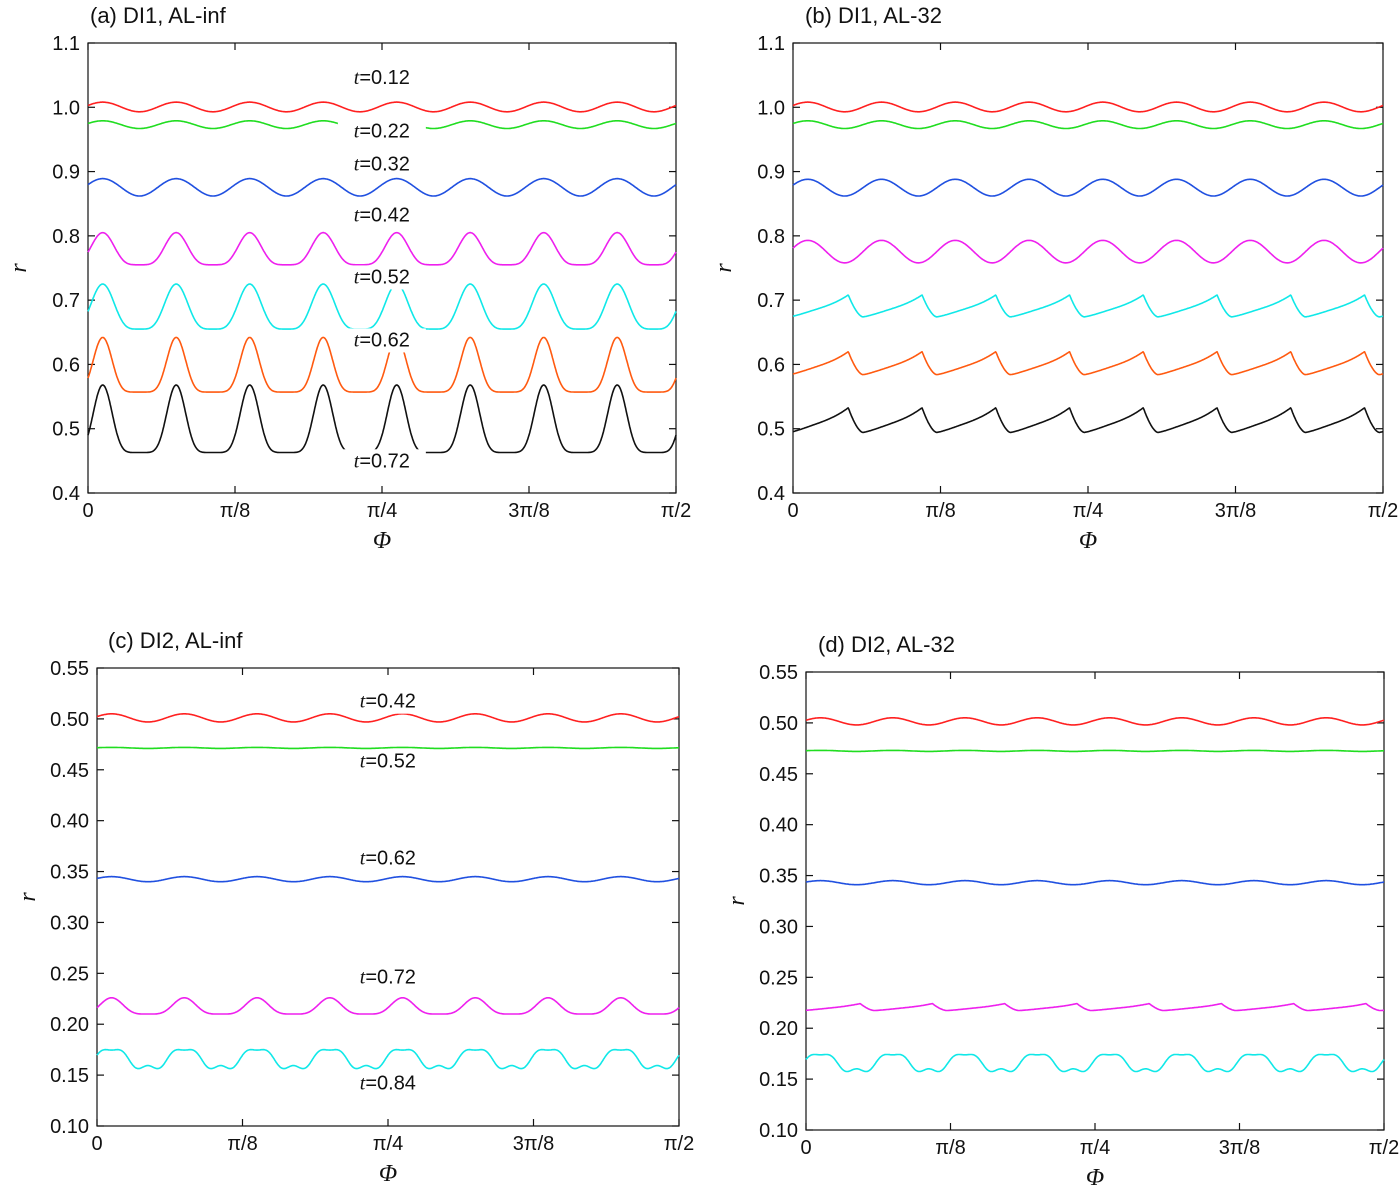 This screenshot has width=1400, height=1190. Describe the element at coordinates (158, 15) in the screenshot. I see `panel-title-a: (a) DI1, AL-inf` at that location.